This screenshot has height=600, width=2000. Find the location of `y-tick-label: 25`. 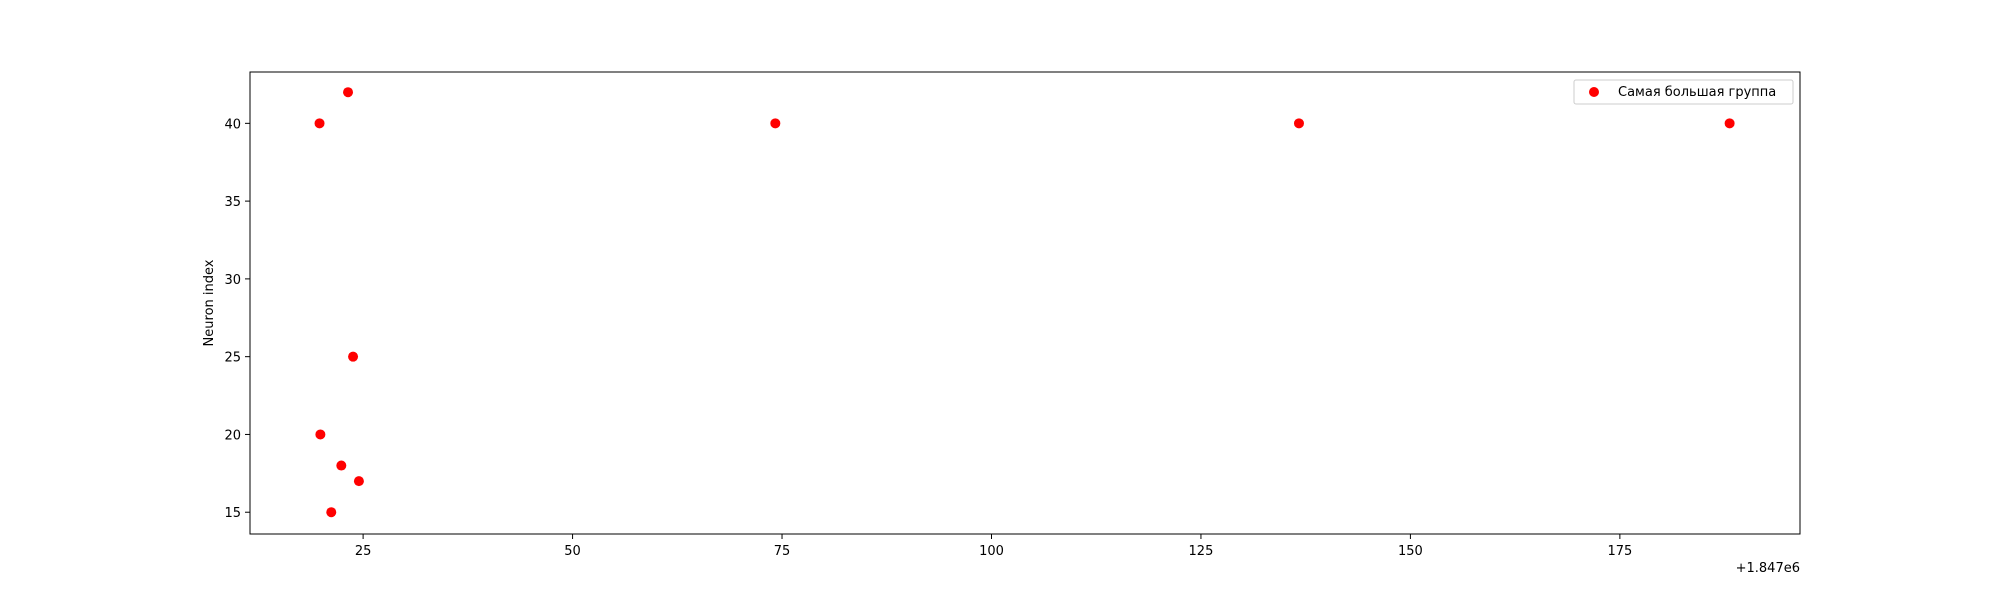

y-tick-label: 25 is located at coordinates (232, 358).